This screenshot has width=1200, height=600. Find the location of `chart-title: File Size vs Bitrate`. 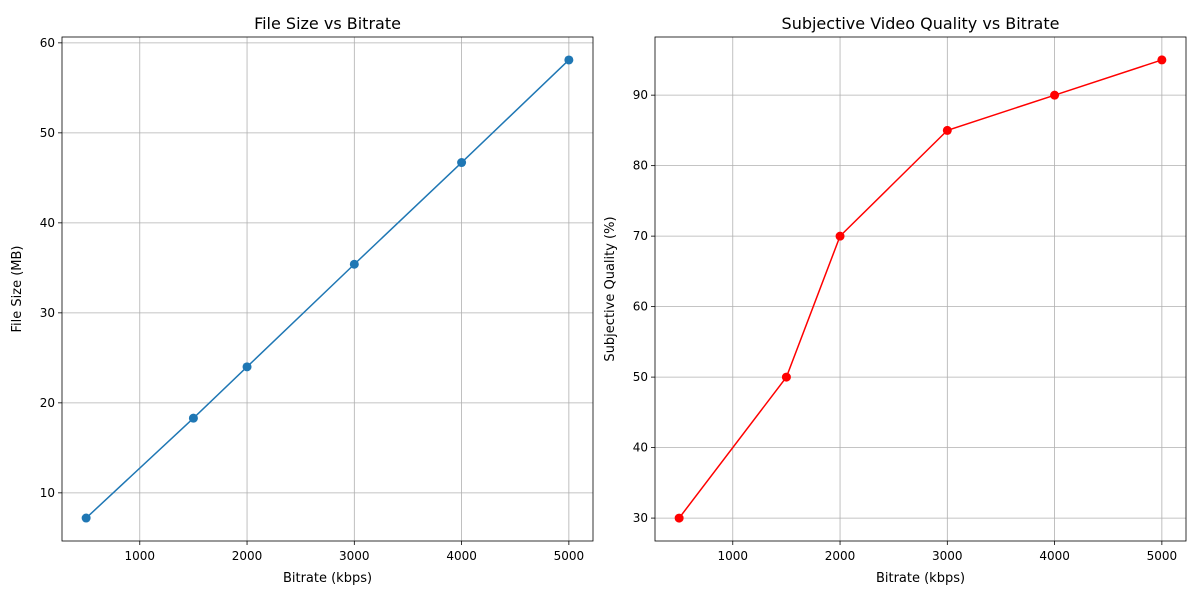

chart-title: File Size vs Bitrate is located at coordinates (327, 23).